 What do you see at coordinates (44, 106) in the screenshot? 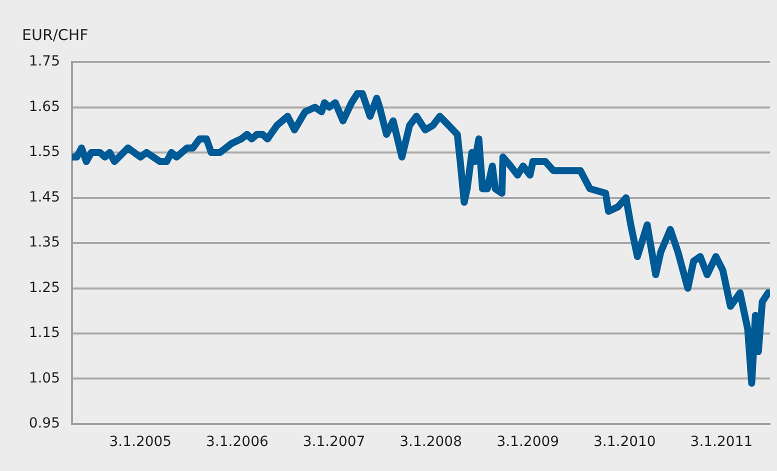
I see `y-tick-label: 1.65` at bounding box center [44, 106].